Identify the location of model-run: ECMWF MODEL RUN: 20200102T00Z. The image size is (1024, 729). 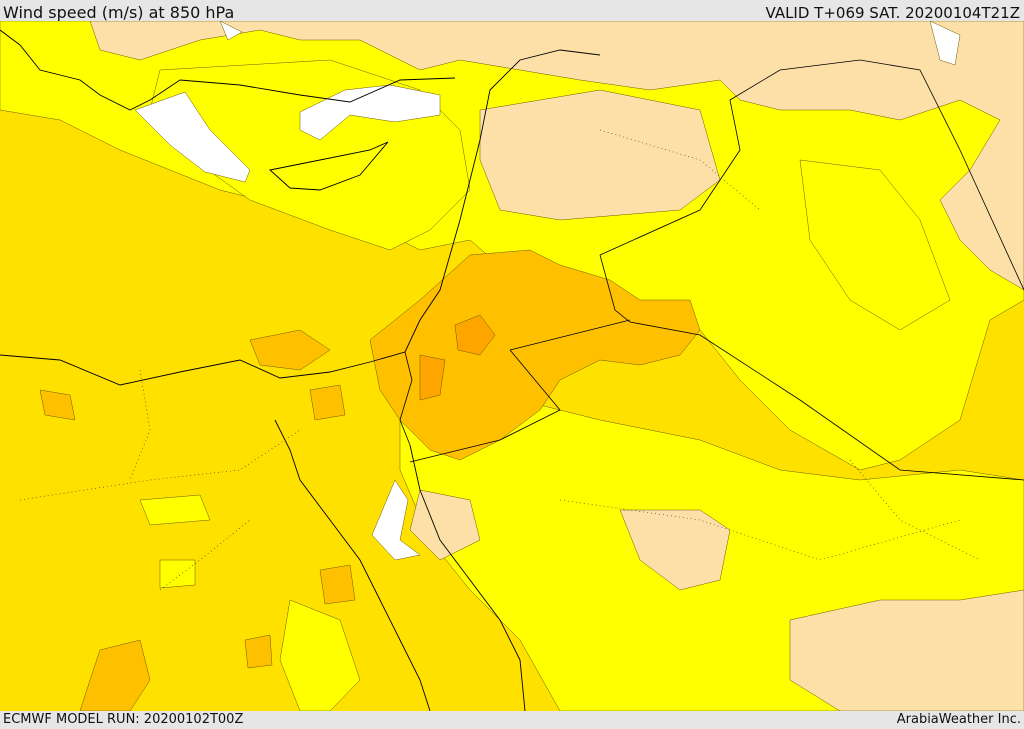
(123, 719).